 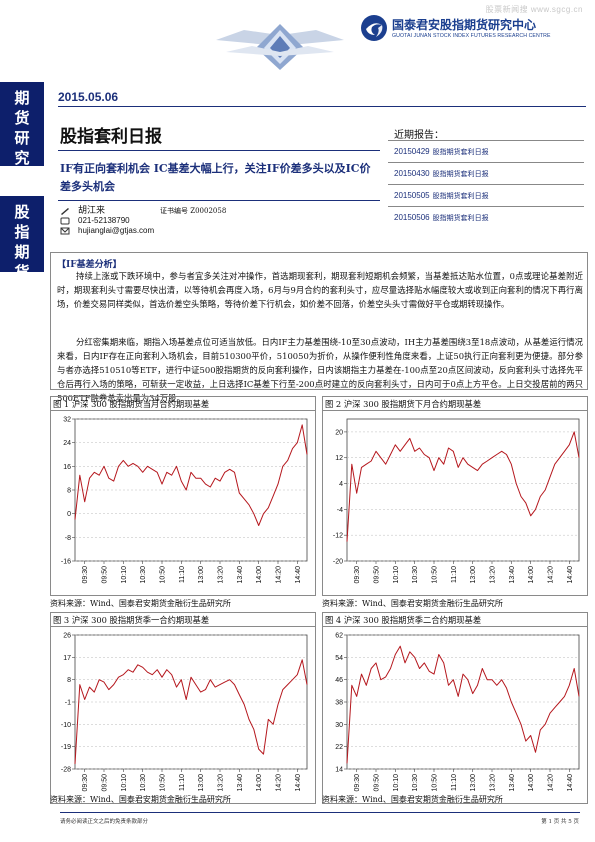 I want to click on figure-title: 图 1 沪深 300 股指期货当月合约期现基差, so click(x=183, y=404).